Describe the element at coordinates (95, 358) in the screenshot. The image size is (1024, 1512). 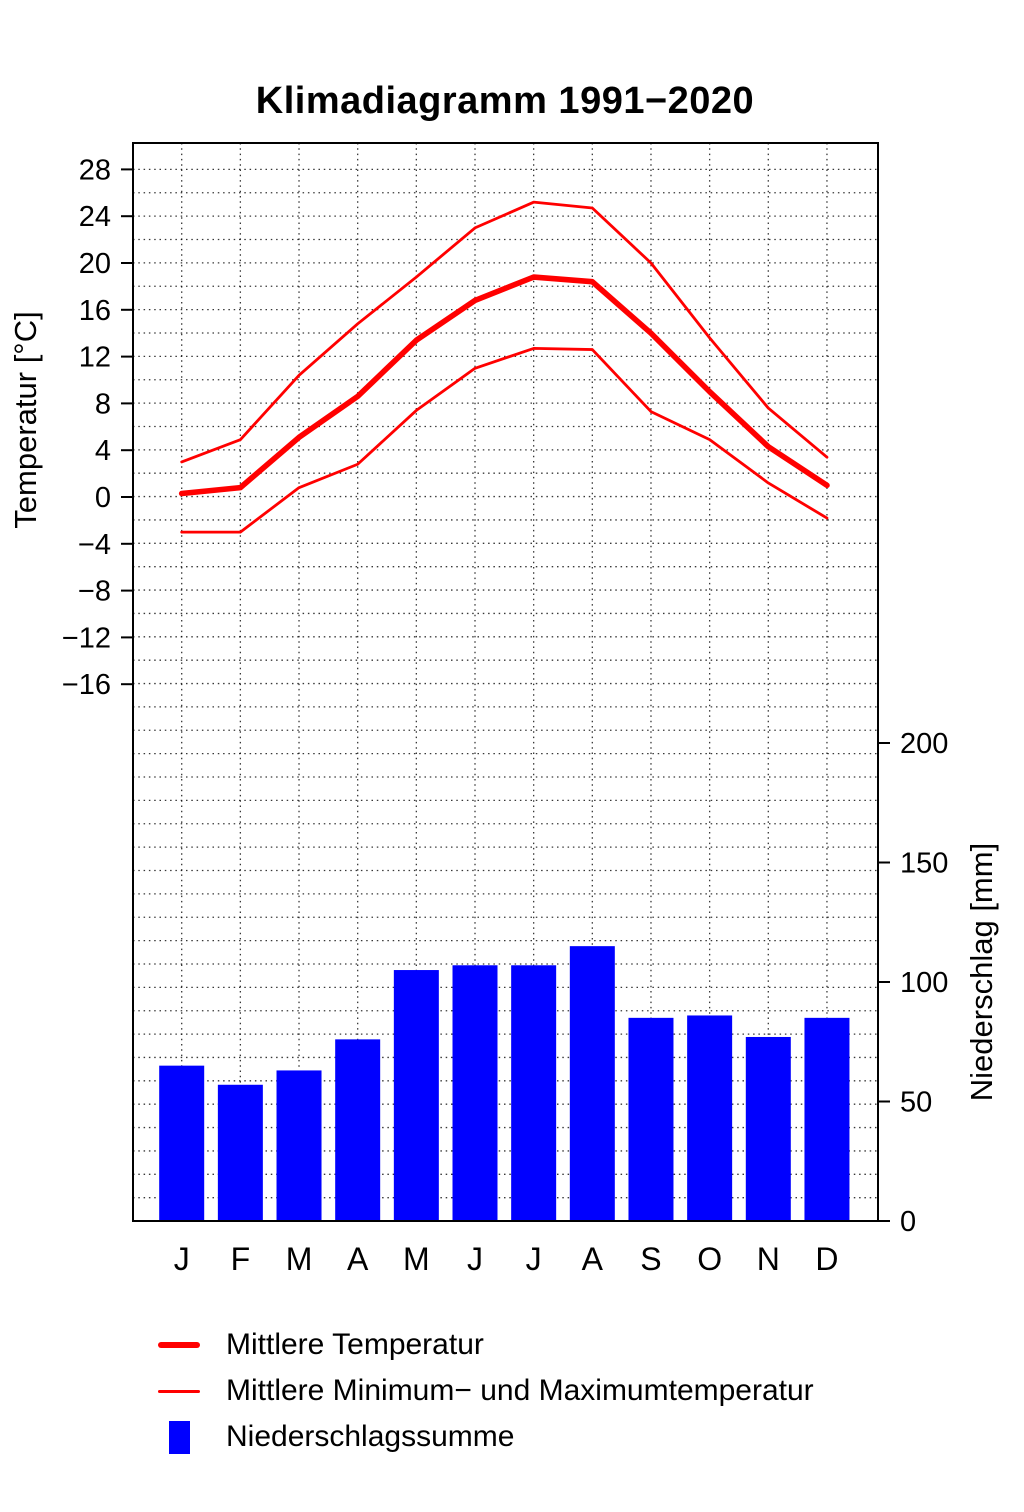
I see `temp-tick-label: 12` at that location.